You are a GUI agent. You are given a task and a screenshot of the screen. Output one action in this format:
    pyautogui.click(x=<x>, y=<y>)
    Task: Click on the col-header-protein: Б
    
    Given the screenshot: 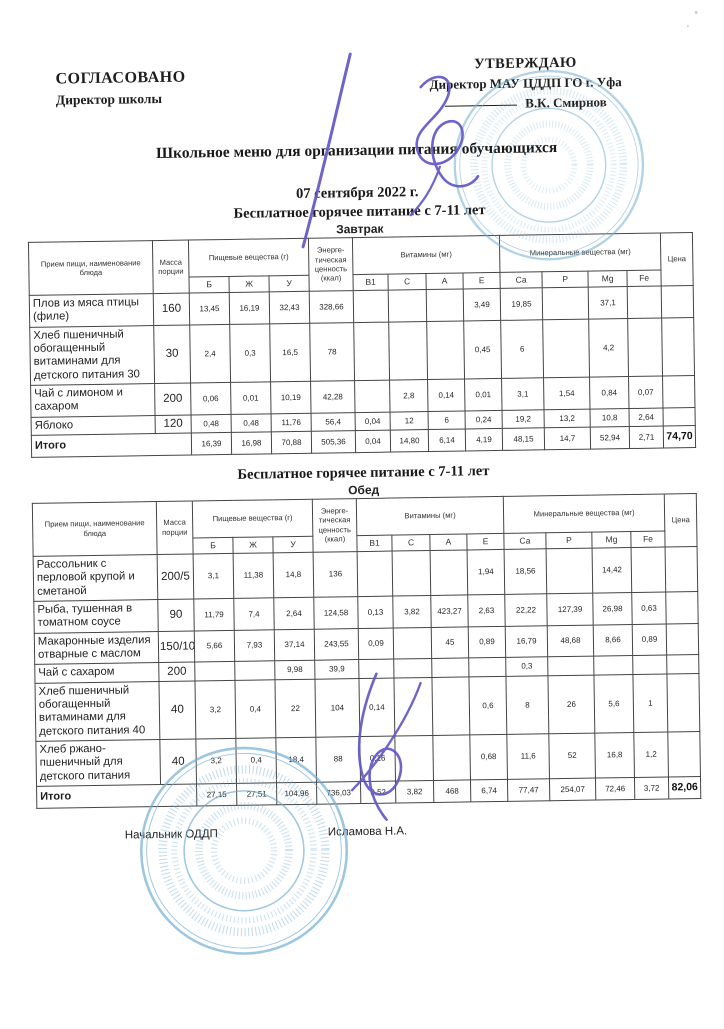 What is the action you would take?
    pyautogui.click(x=213, y=545)
    